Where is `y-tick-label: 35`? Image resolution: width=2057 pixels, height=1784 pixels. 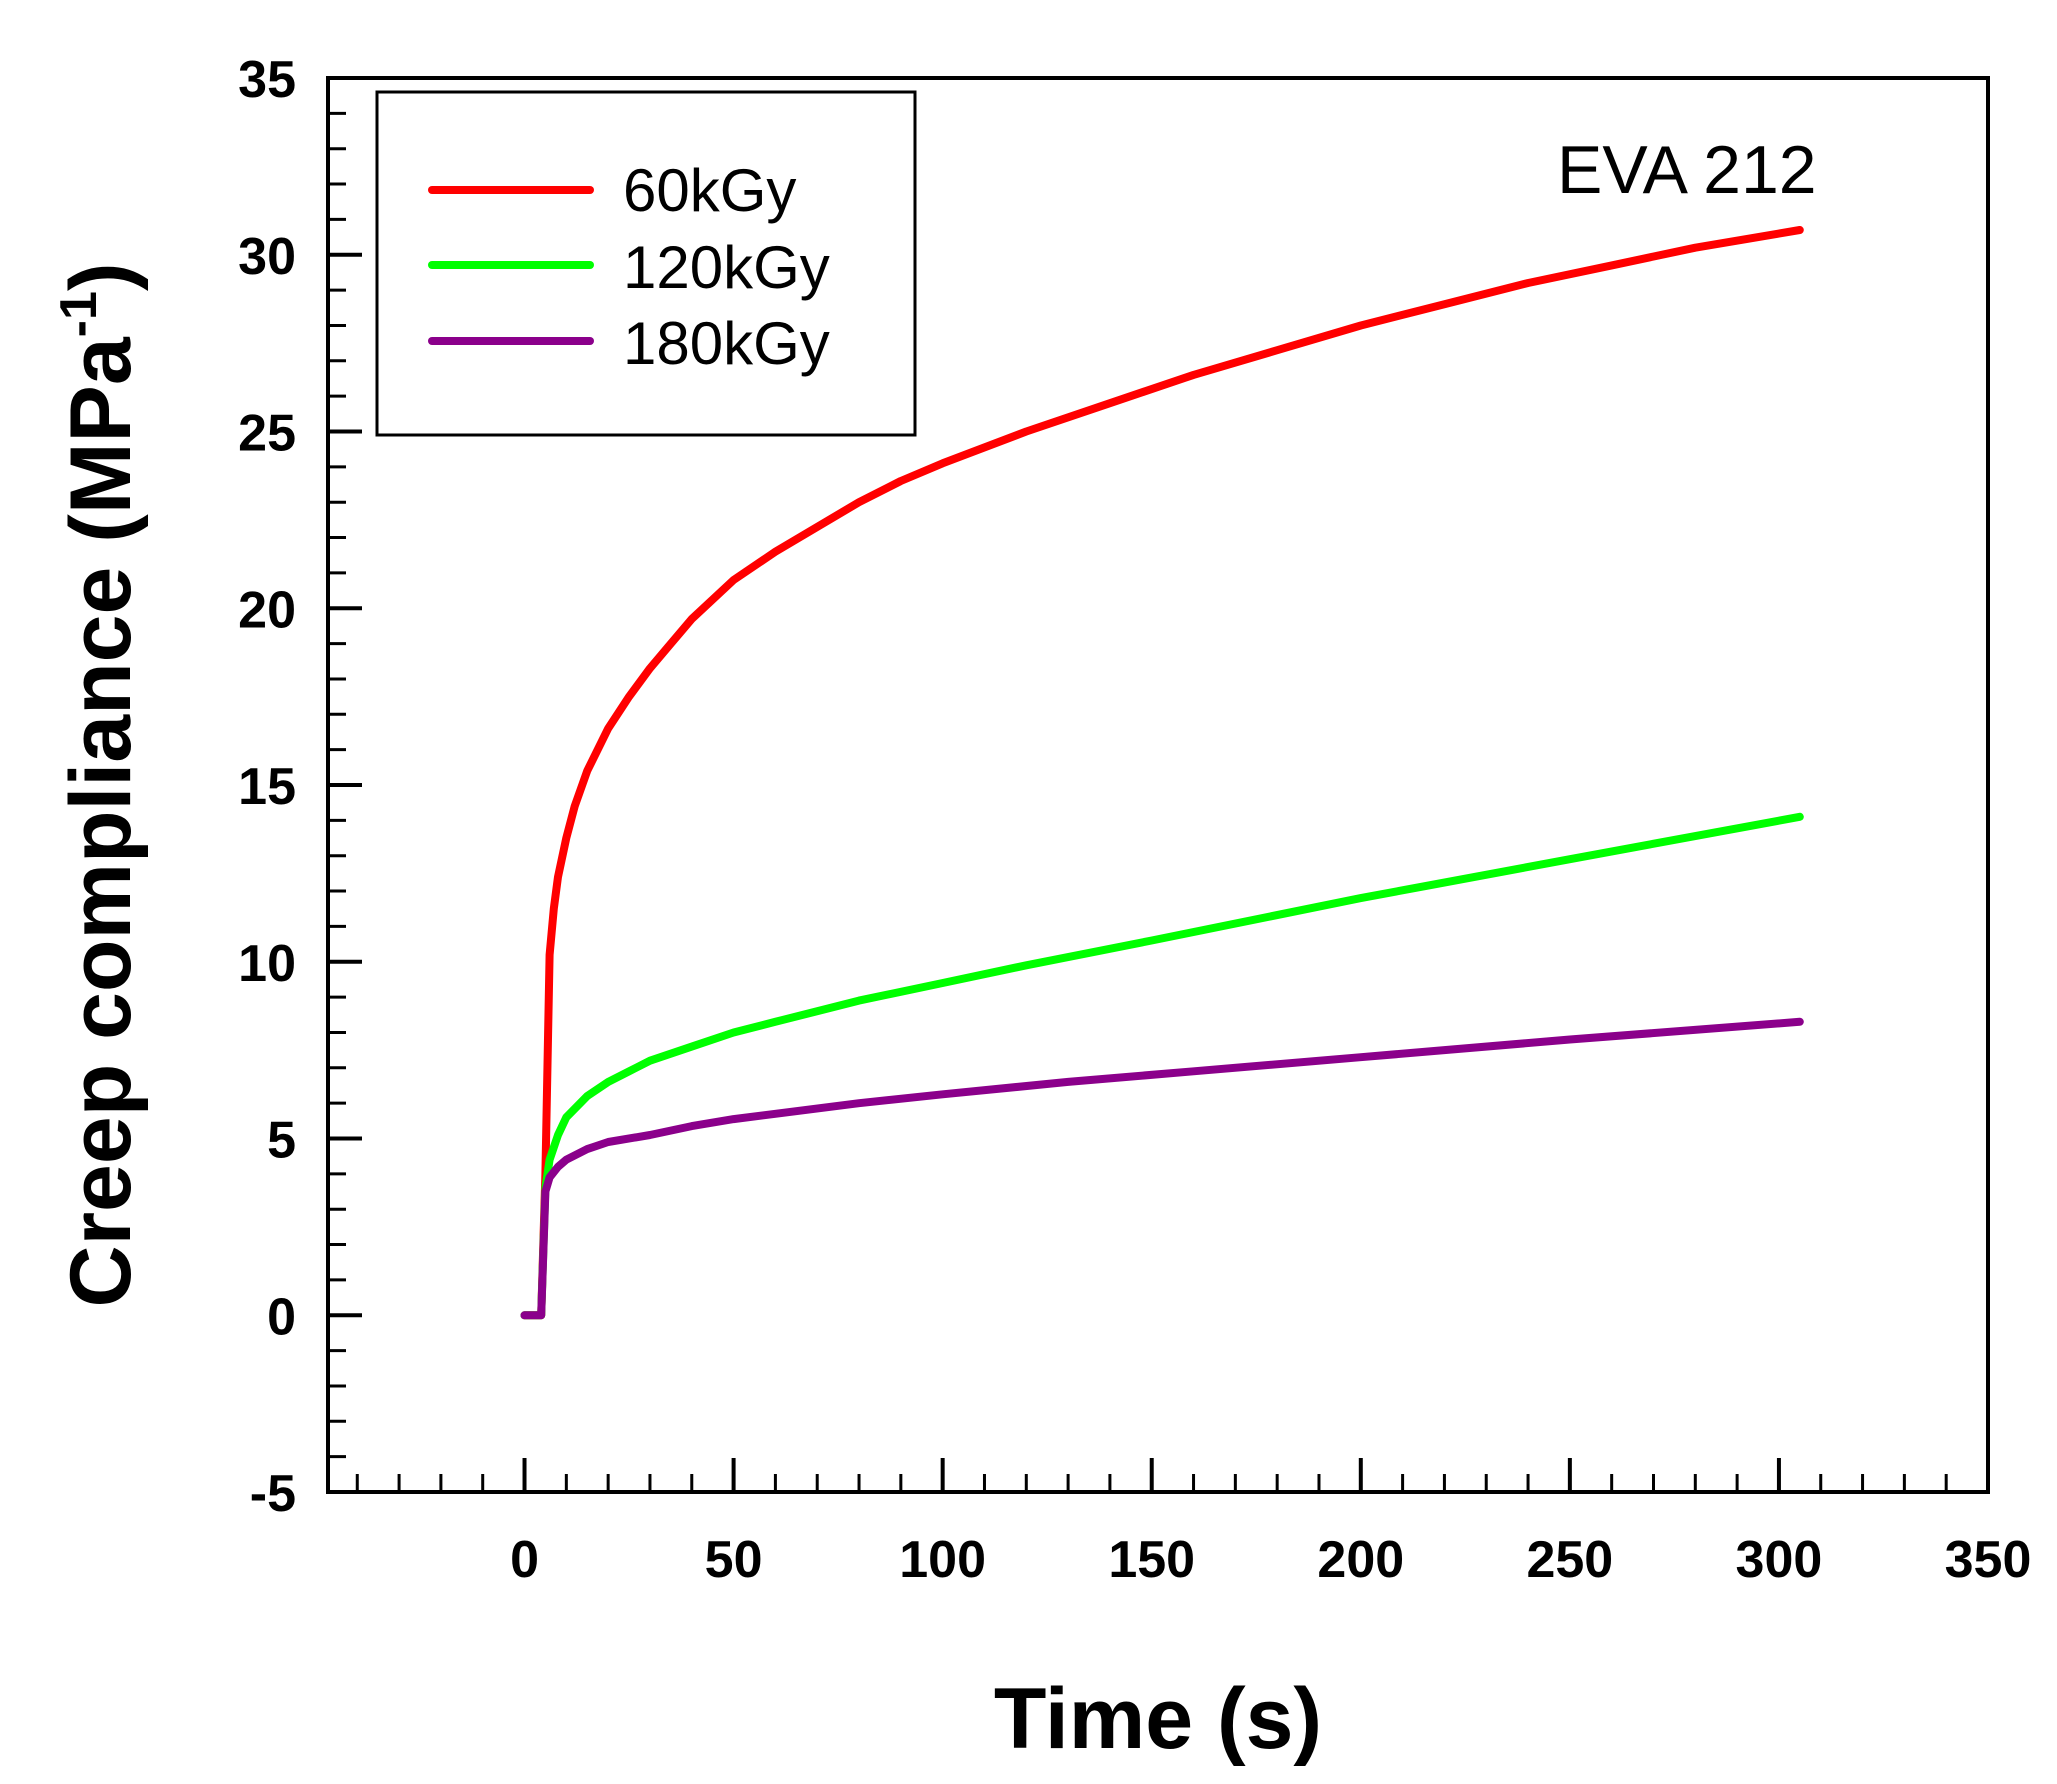
y-tick-label: 35 is located at coordinates (267, 80).